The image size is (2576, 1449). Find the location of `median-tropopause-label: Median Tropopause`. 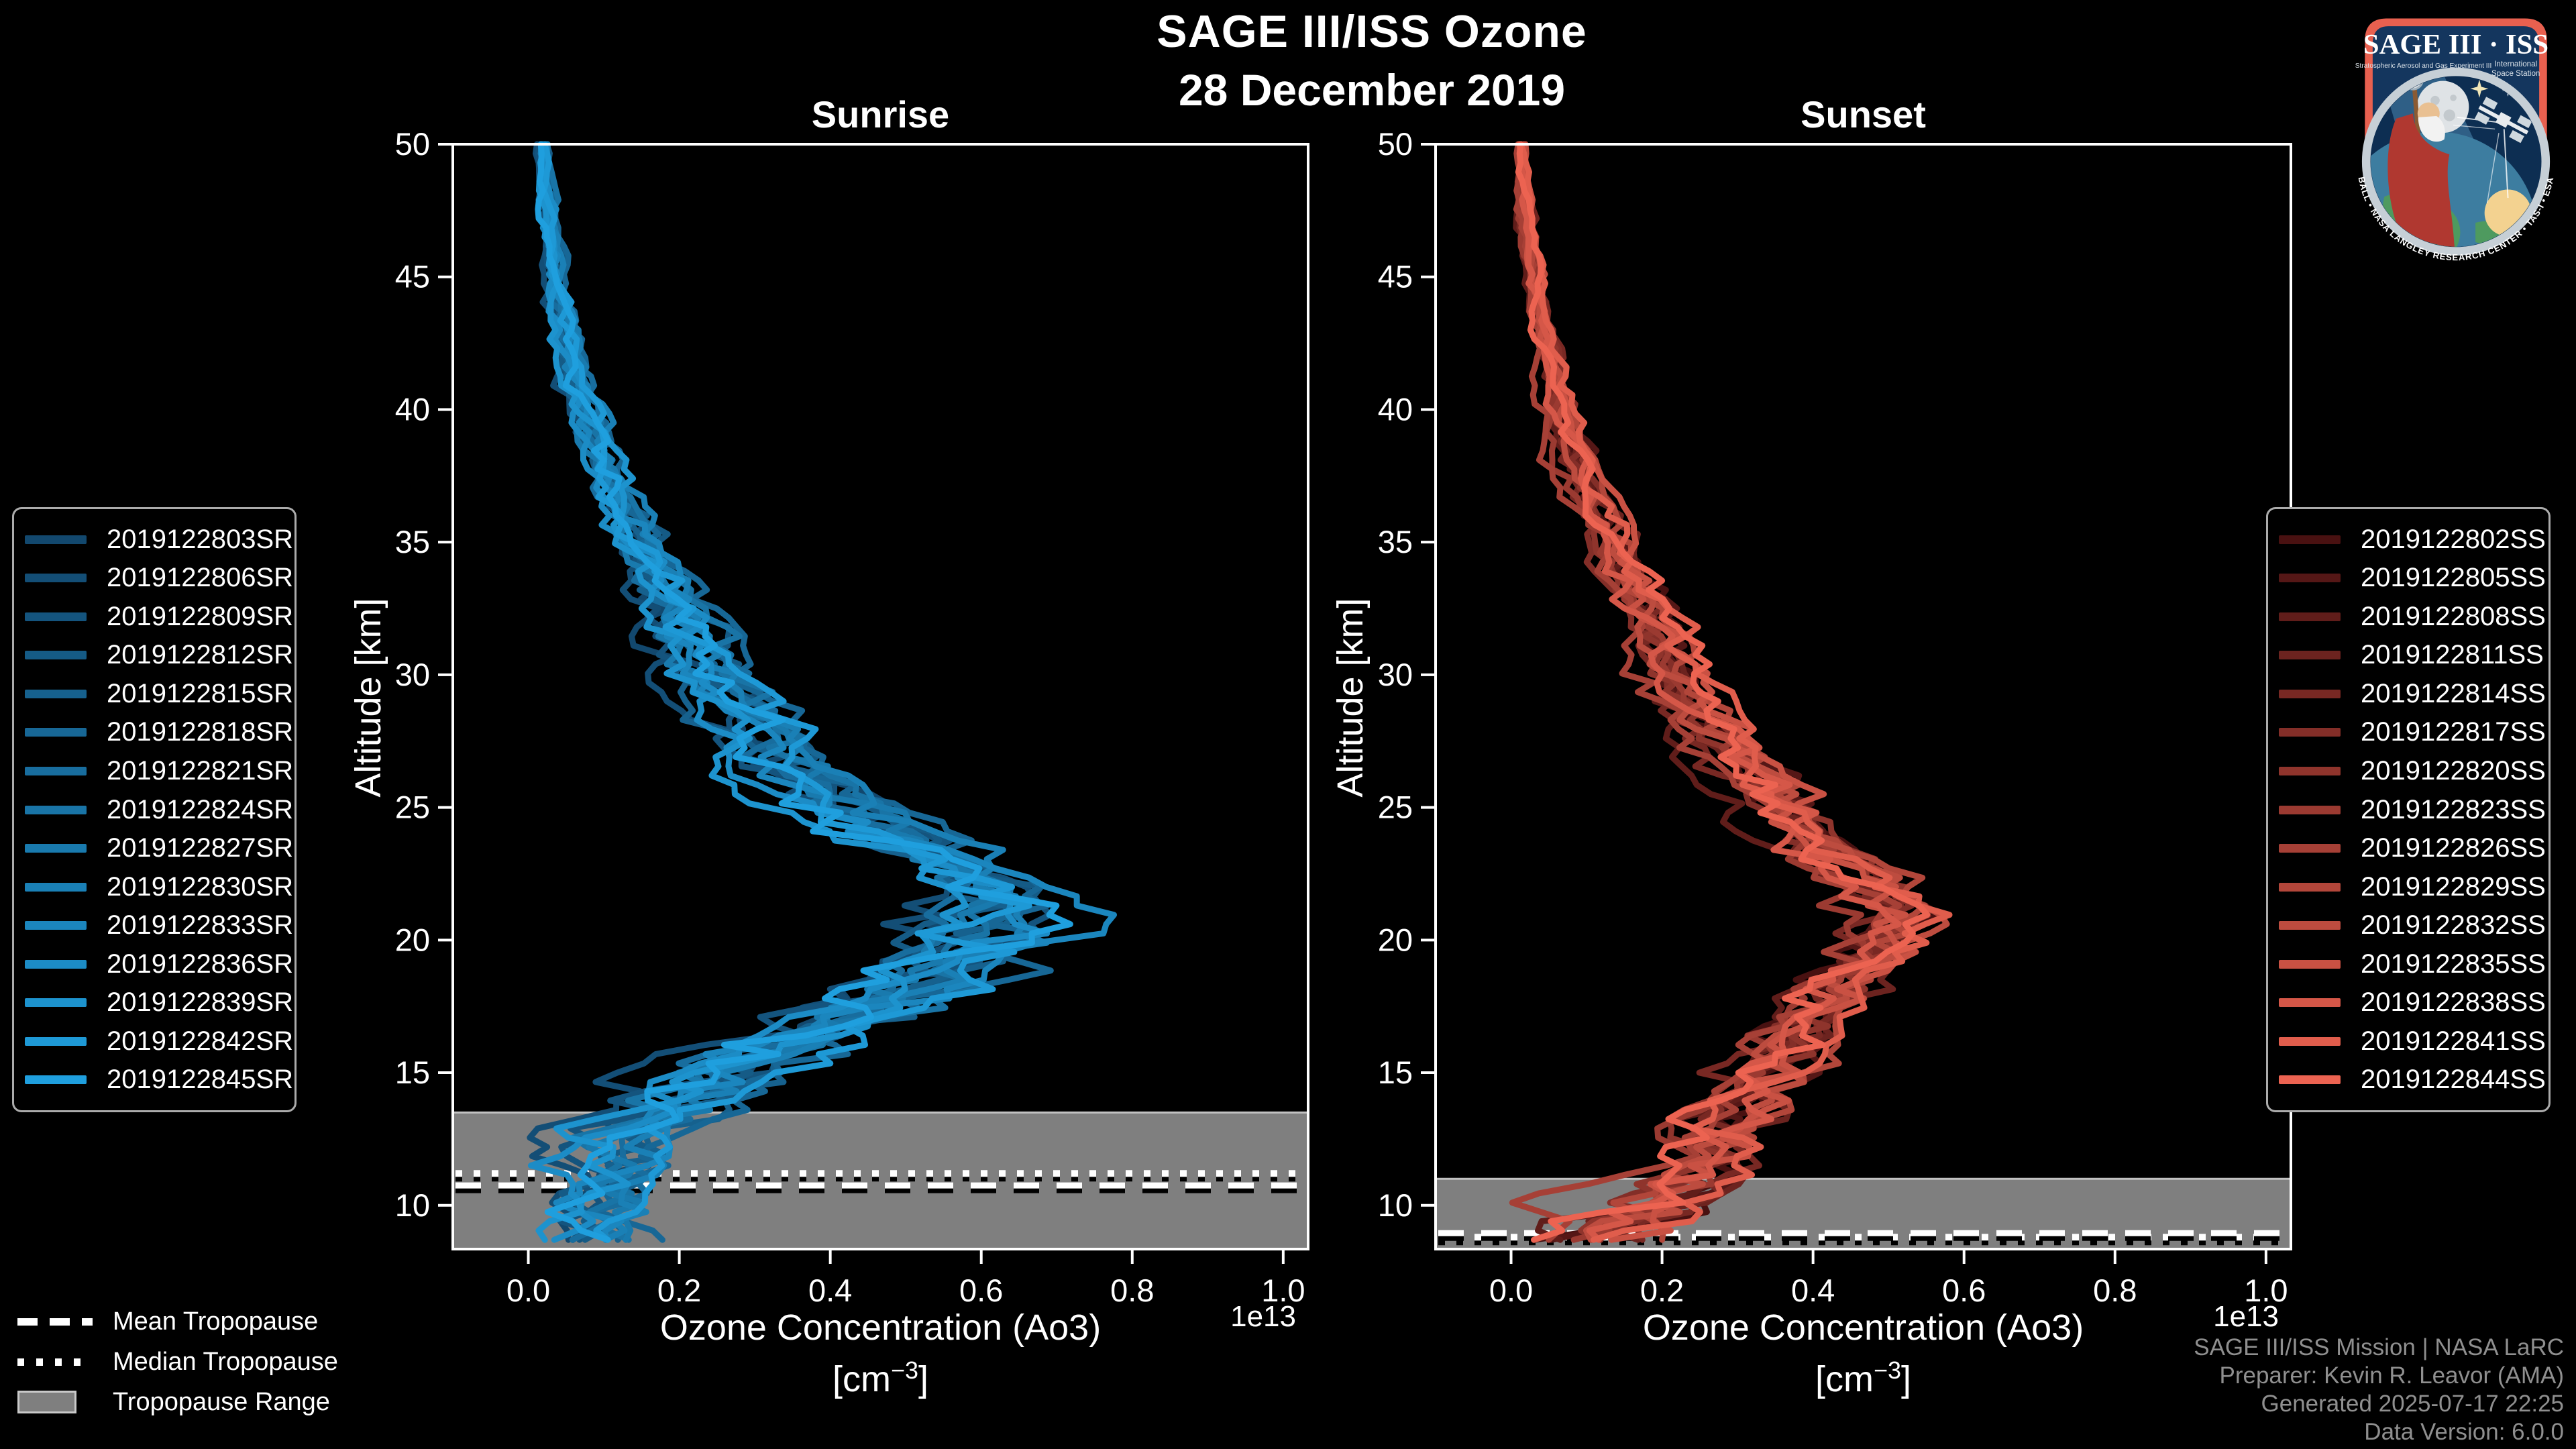

median-tropopause-label: Median Tropopause is located at coordinates (225, 1361).